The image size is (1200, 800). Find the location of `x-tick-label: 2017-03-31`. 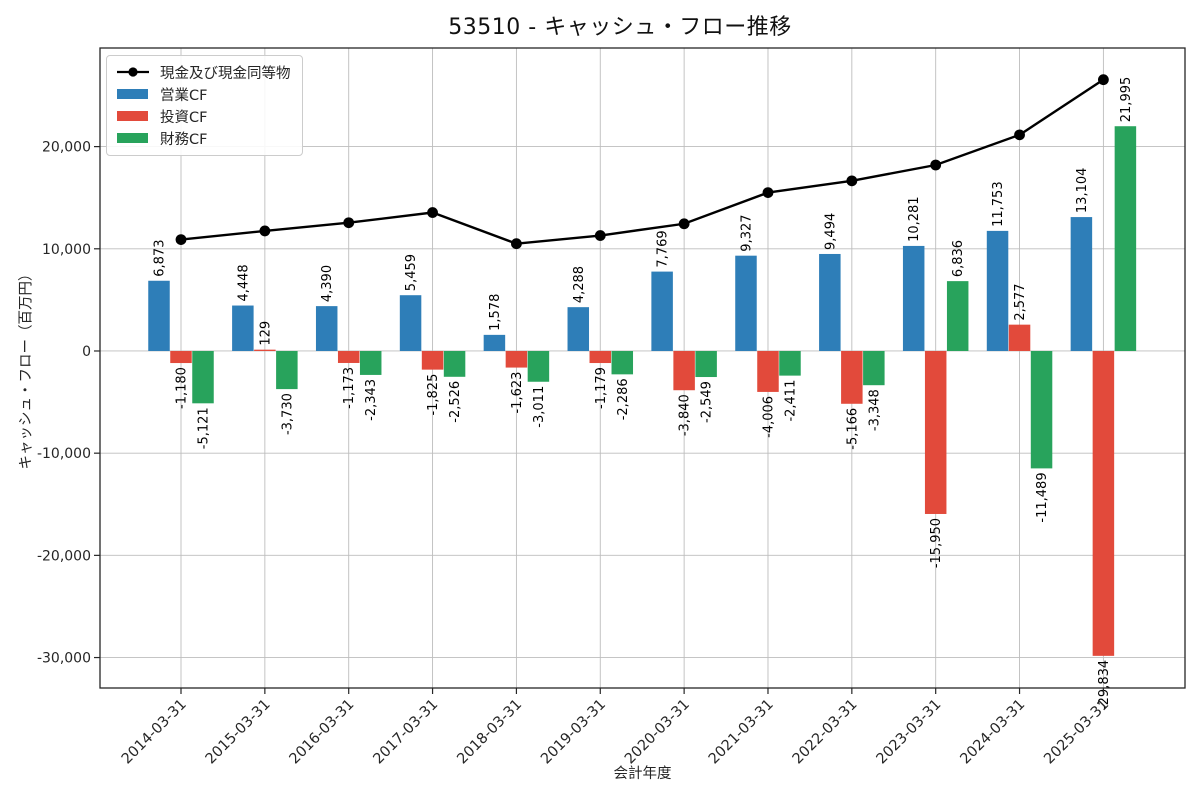

x-tick-label: 2017-03-31 is located at coordinates (405, 732).